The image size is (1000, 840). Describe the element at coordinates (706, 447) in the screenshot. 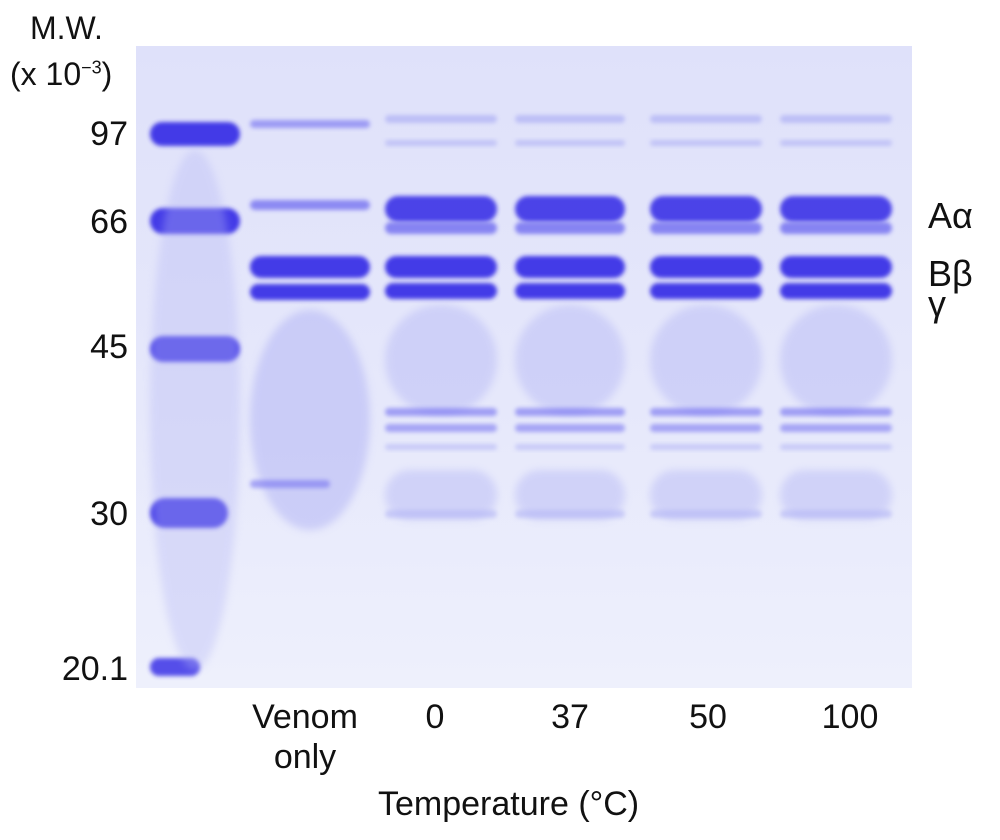

I see `temp-lane-2-band-mid3` at that location.